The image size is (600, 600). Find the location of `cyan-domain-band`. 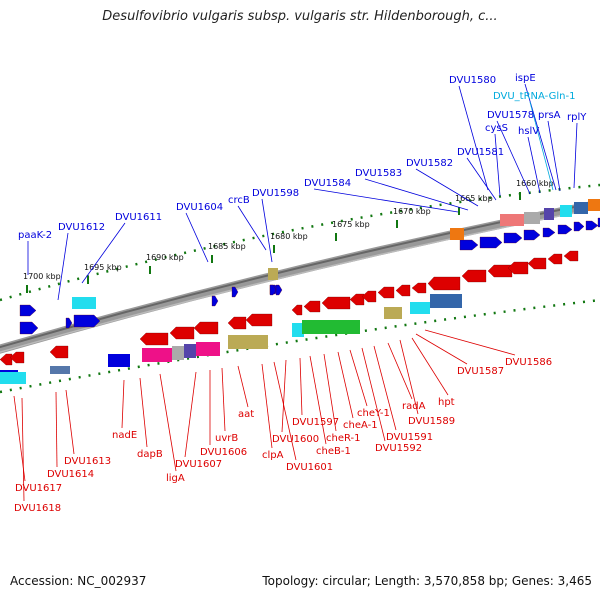

cyan-domain-band is located at coordinates (84, 303).